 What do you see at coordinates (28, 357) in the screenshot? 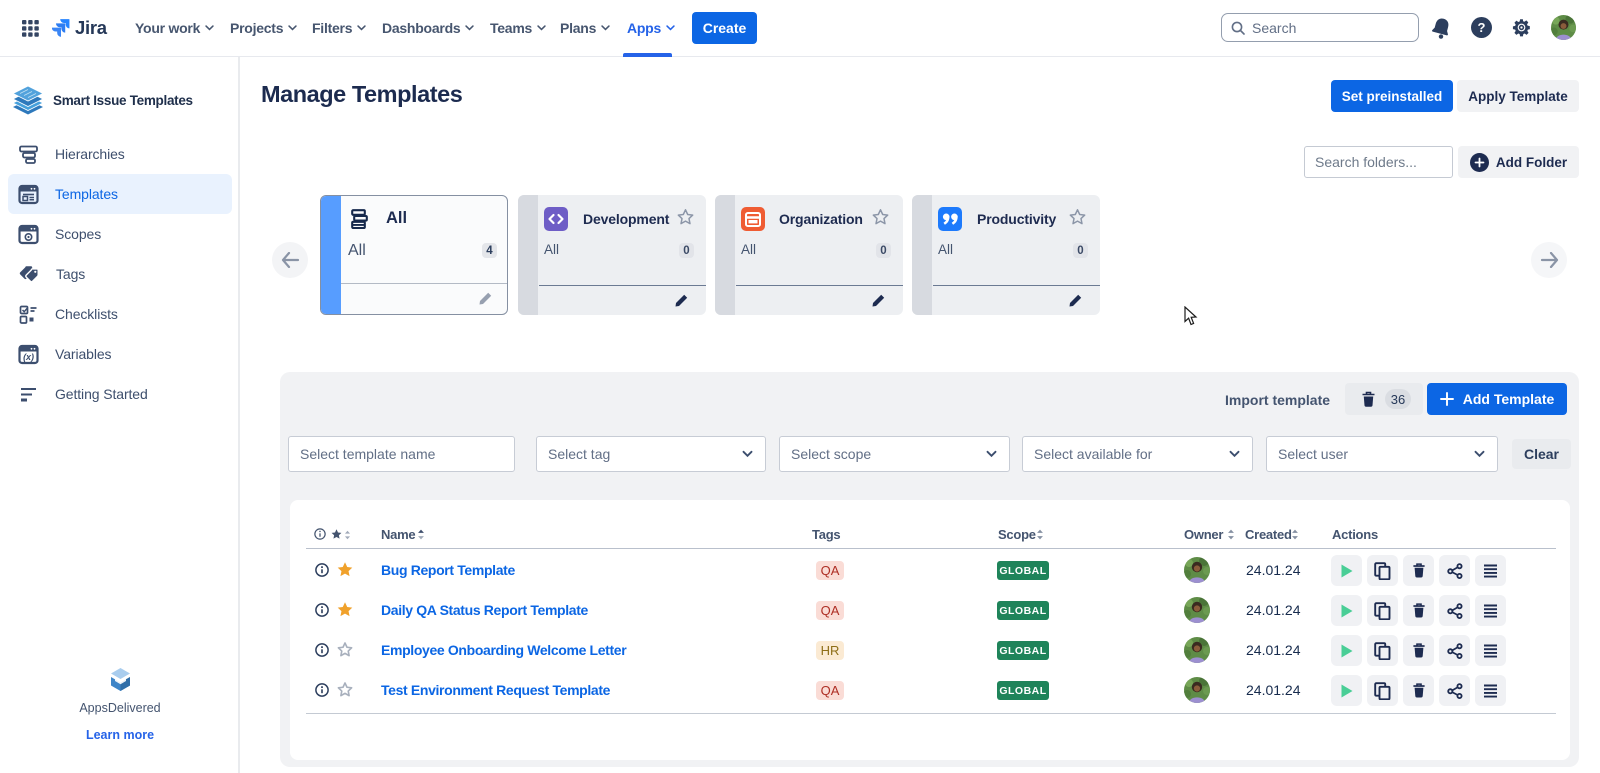
I see `svg-text: (x)` at bounding box center [28, 357].